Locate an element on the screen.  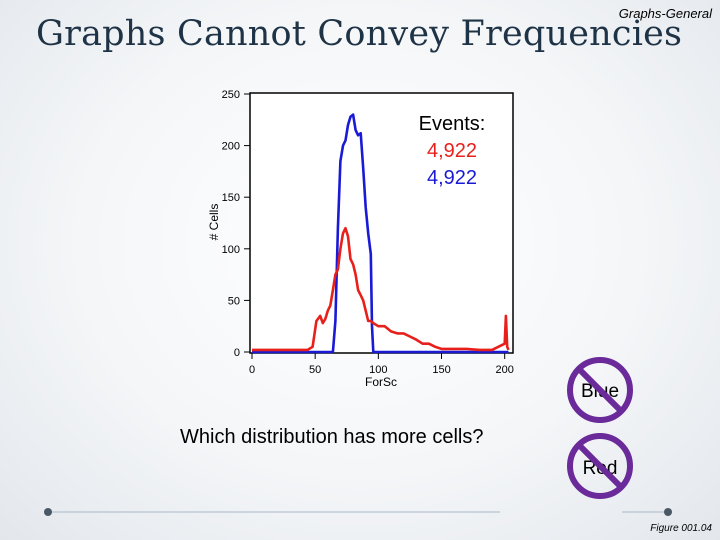
figure-reference: Figure 001.04 is located at coordinates (681, 528).